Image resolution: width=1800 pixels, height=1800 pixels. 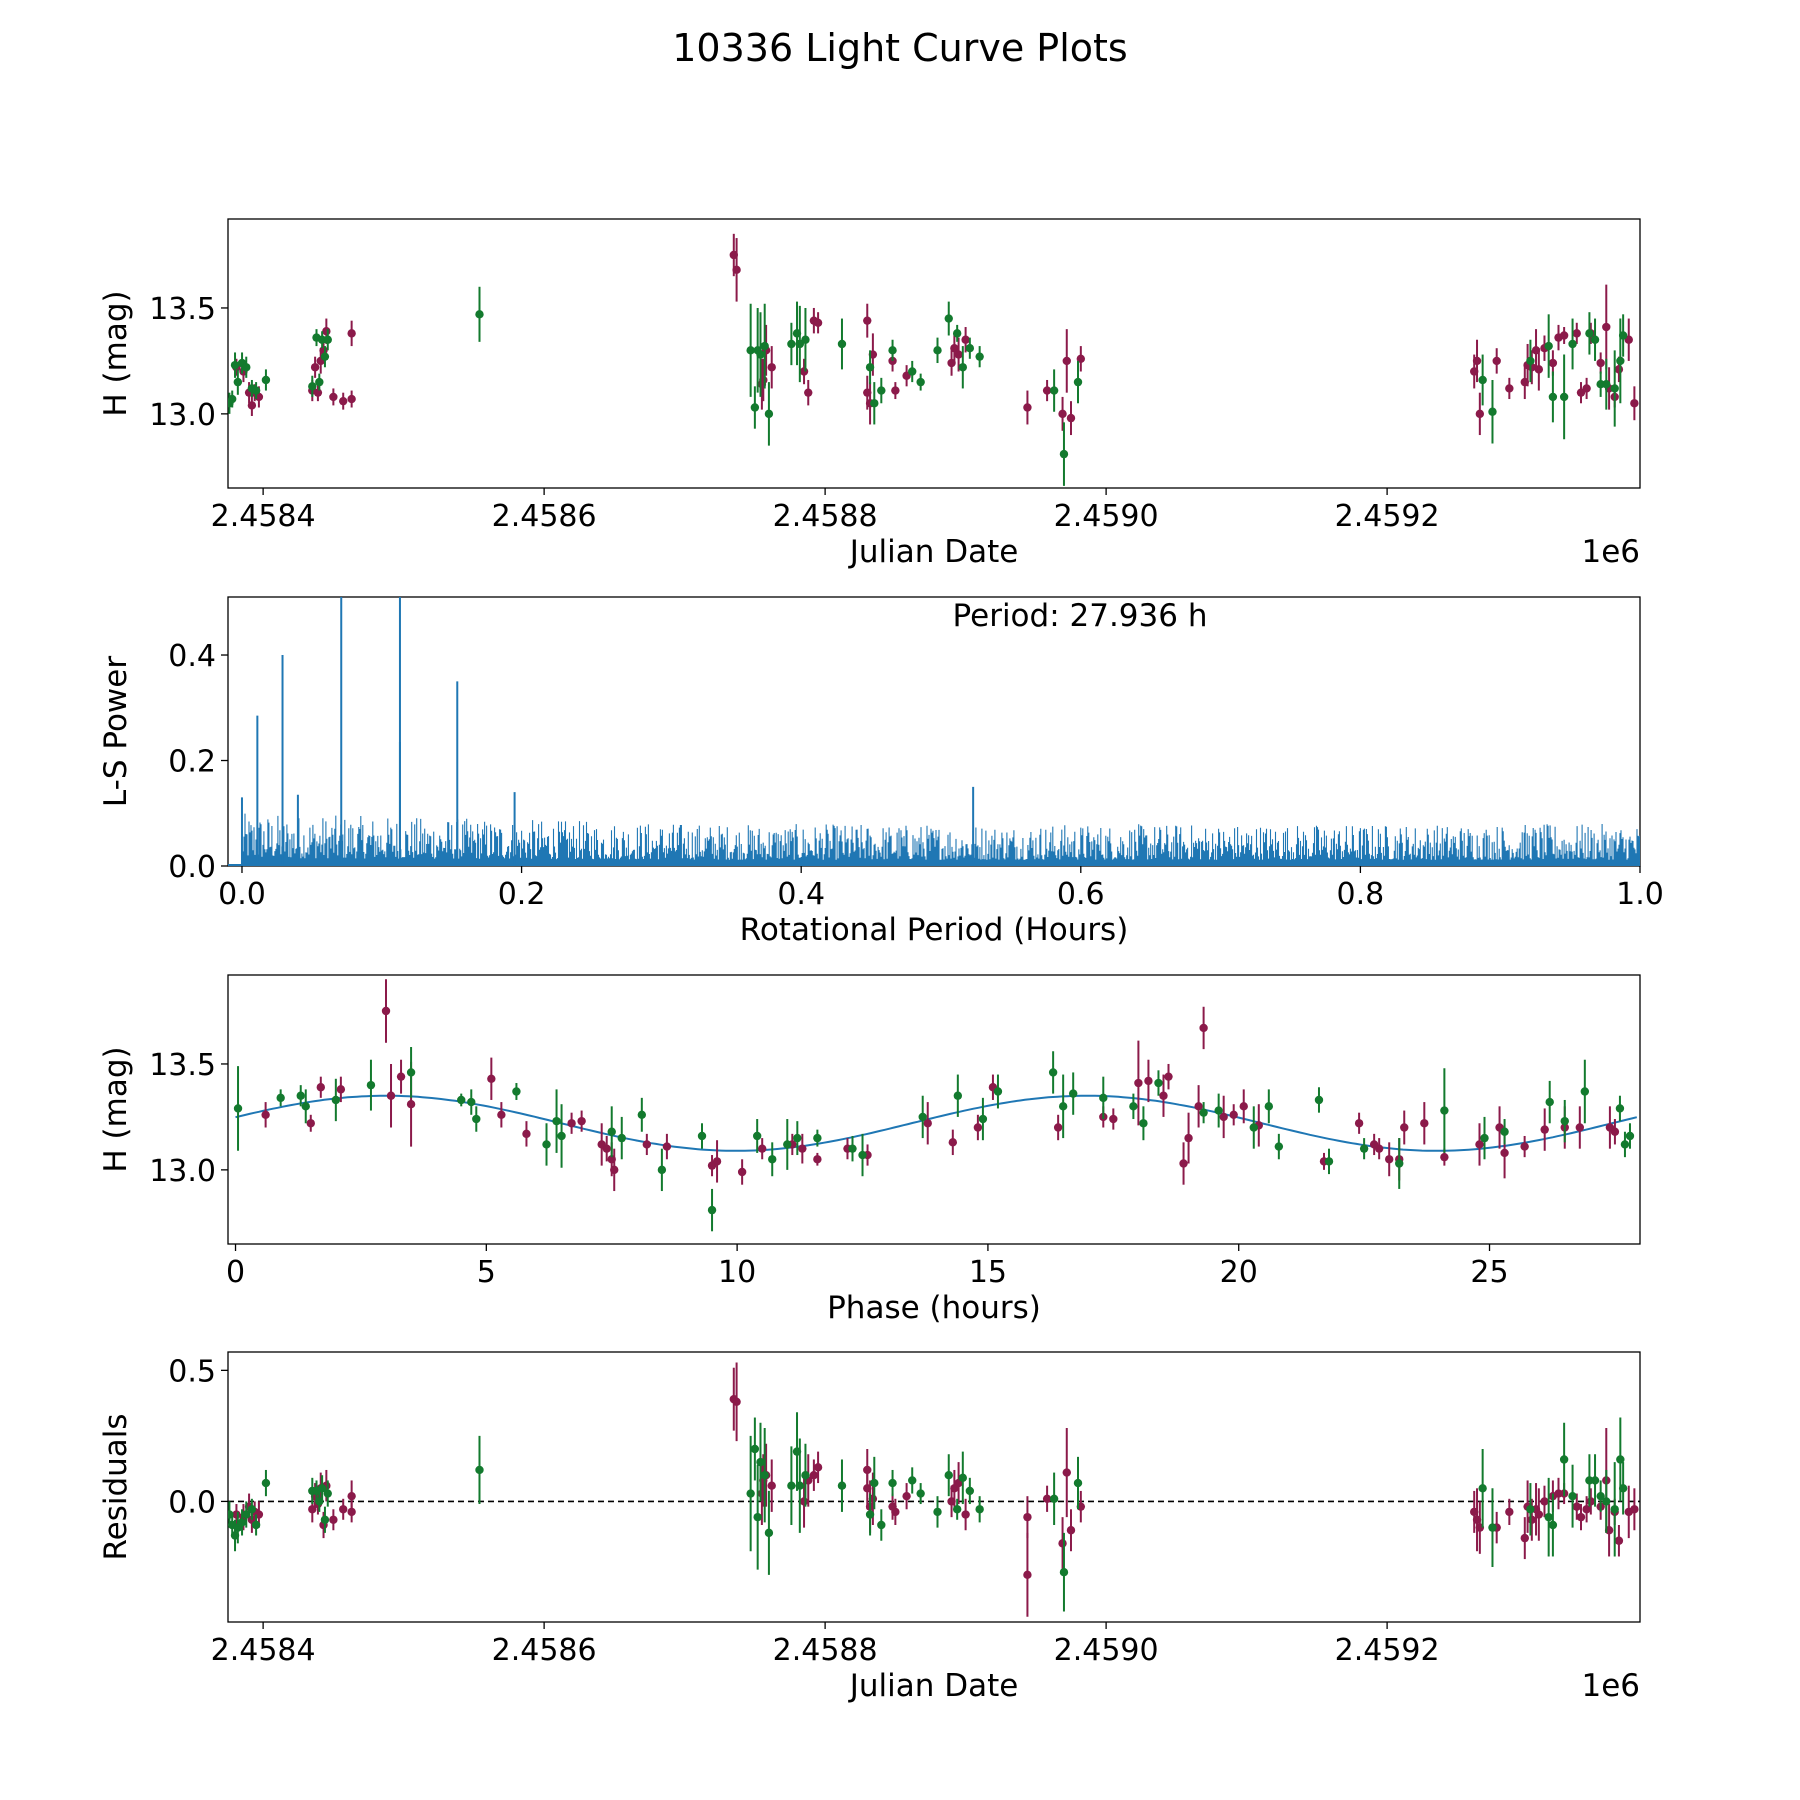 I want to click on periodogram-ylabel: L-S Power, so click(x=116, y=731).